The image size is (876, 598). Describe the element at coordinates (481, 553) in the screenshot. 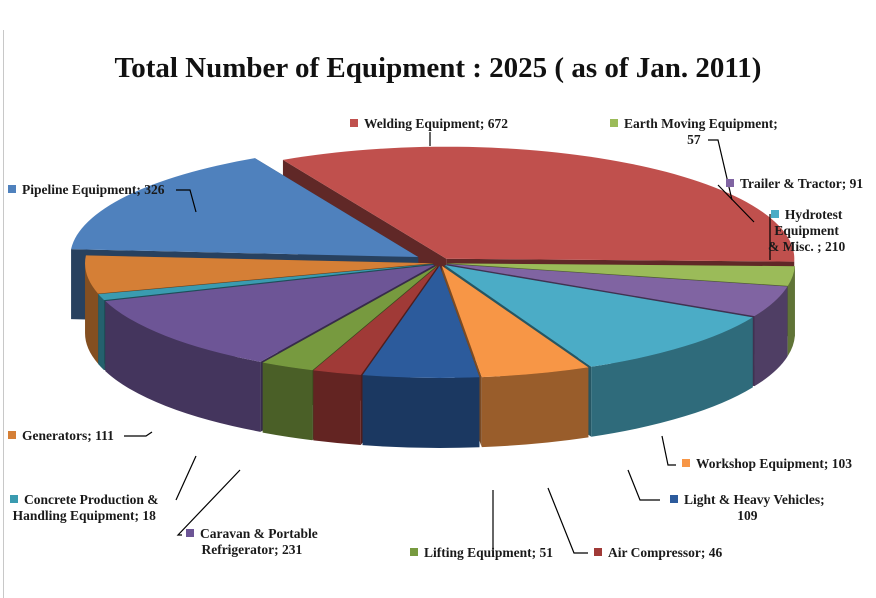

I see `data-label-lifting-equipment: Lifting Equipment; 51` at that location.